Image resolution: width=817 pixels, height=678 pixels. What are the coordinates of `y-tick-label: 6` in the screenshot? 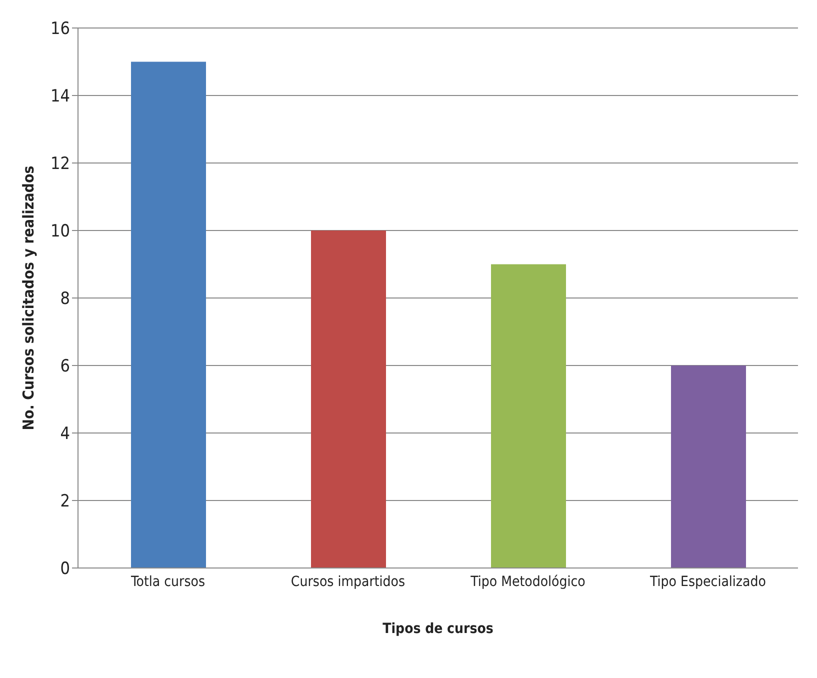 It's located at (65, 366).